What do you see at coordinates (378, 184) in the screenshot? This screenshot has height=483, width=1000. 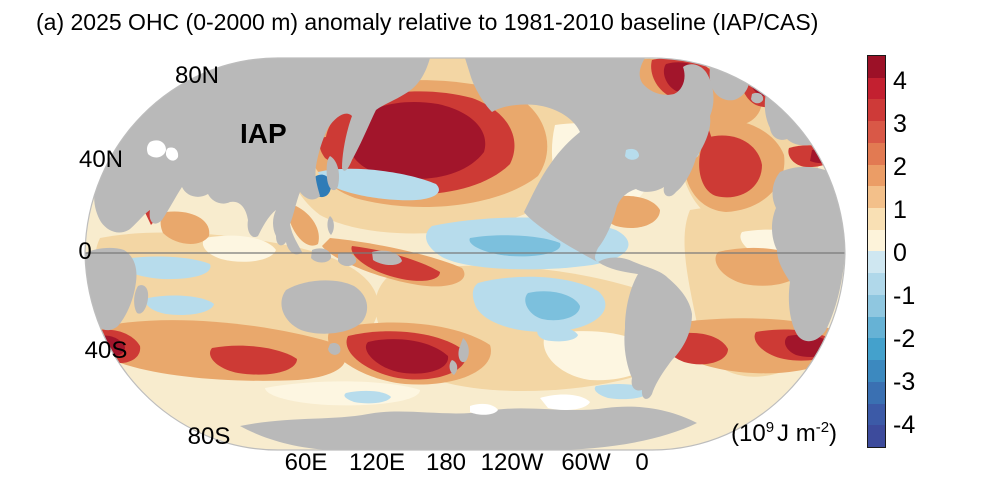 I see `region-east-of-japan-blue-band` at bounding box center [378, 184].